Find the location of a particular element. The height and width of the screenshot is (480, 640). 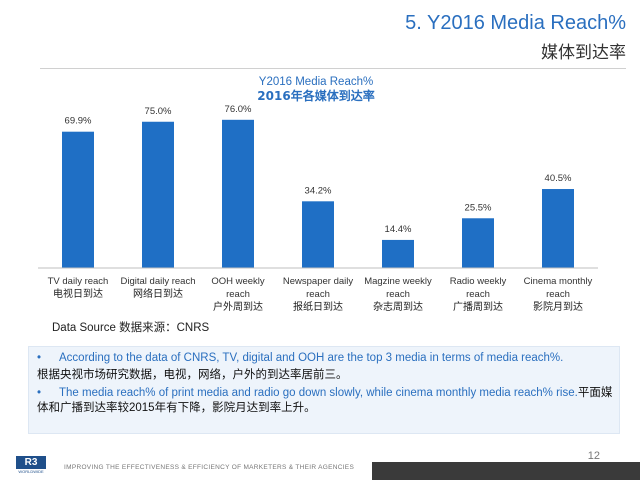

note-cn-text: 根据央视市场研究数据，电视，网络，户外的到达率居前三。 is located at coordinates (192, 375).